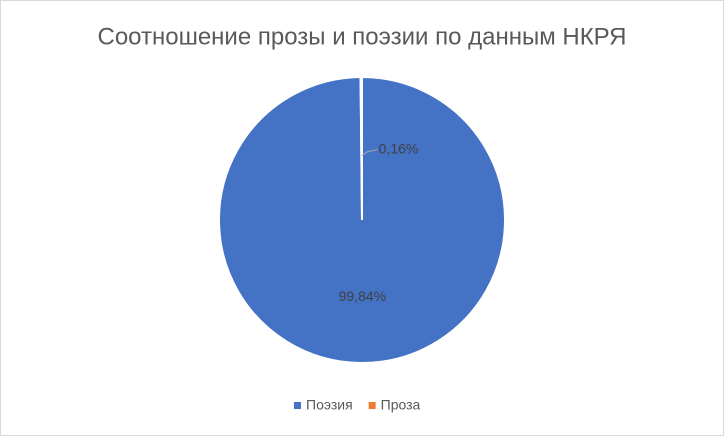  I want to click on data-label: 0,16%, so click(399, 148).